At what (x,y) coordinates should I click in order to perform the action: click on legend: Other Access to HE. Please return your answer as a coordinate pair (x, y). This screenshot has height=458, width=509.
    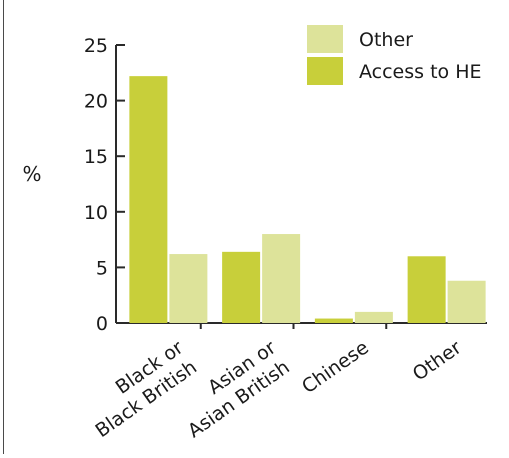
    Looking at the image, I should click on (394, 55).